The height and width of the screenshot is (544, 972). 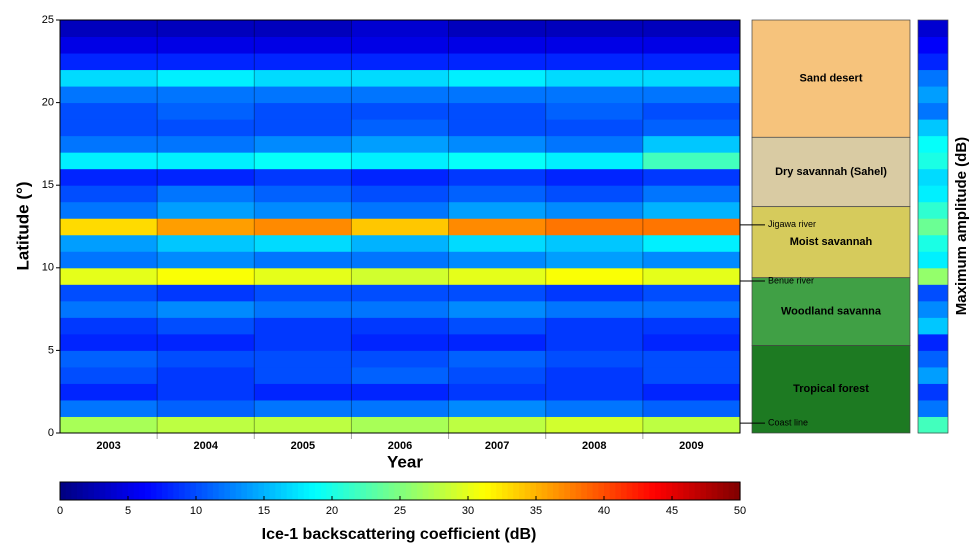 I want to click on y-tick-label: 25, so click(x=48, y=20).